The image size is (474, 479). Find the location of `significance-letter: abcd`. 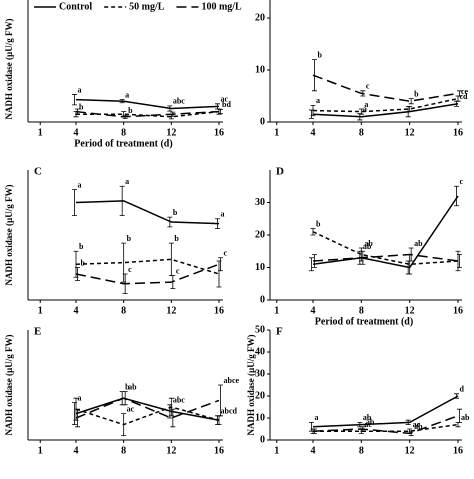

significance-letter: abcd is located at coordinates (229, 411).